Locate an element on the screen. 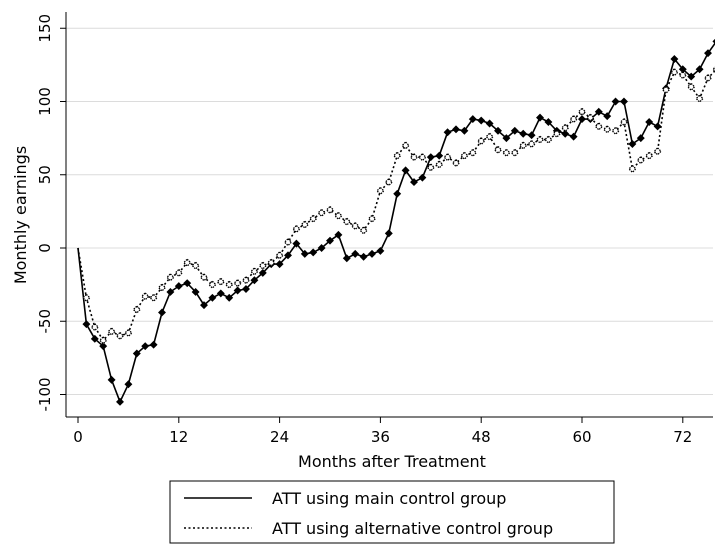  x-tick-label: 12 is located at coordinates (178, 437).